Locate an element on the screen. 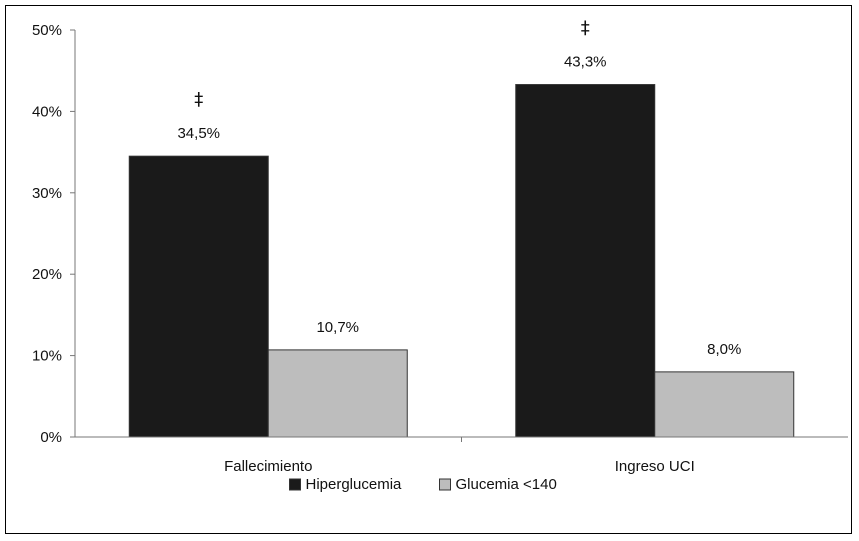 The width and height of the screenshot is (859, 541). data-label: 43,3% is located at coordinates (585, 62).